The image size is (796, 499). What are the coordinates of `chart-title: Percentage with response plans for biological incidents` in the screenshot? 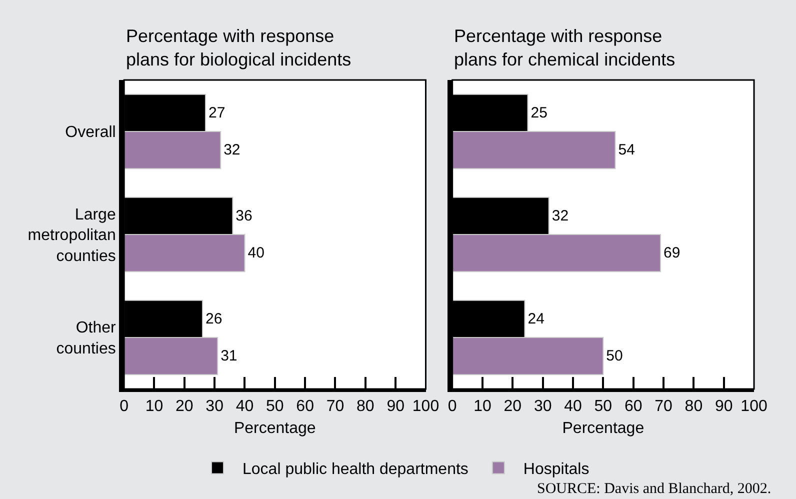 It's located at (239, 48).